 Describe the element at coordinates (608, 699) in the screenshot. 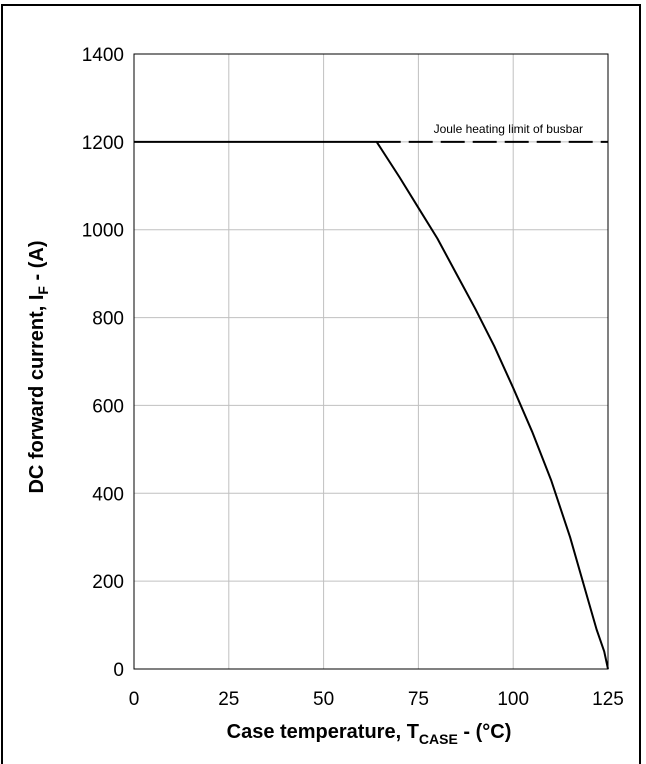

I see `x-tick-label: 125` at that location.